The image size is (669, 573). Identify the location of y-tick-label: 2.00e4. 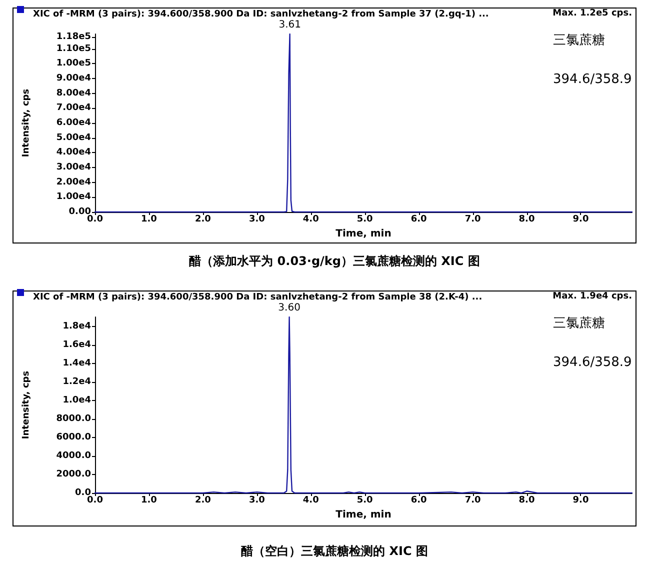
(73, 182).